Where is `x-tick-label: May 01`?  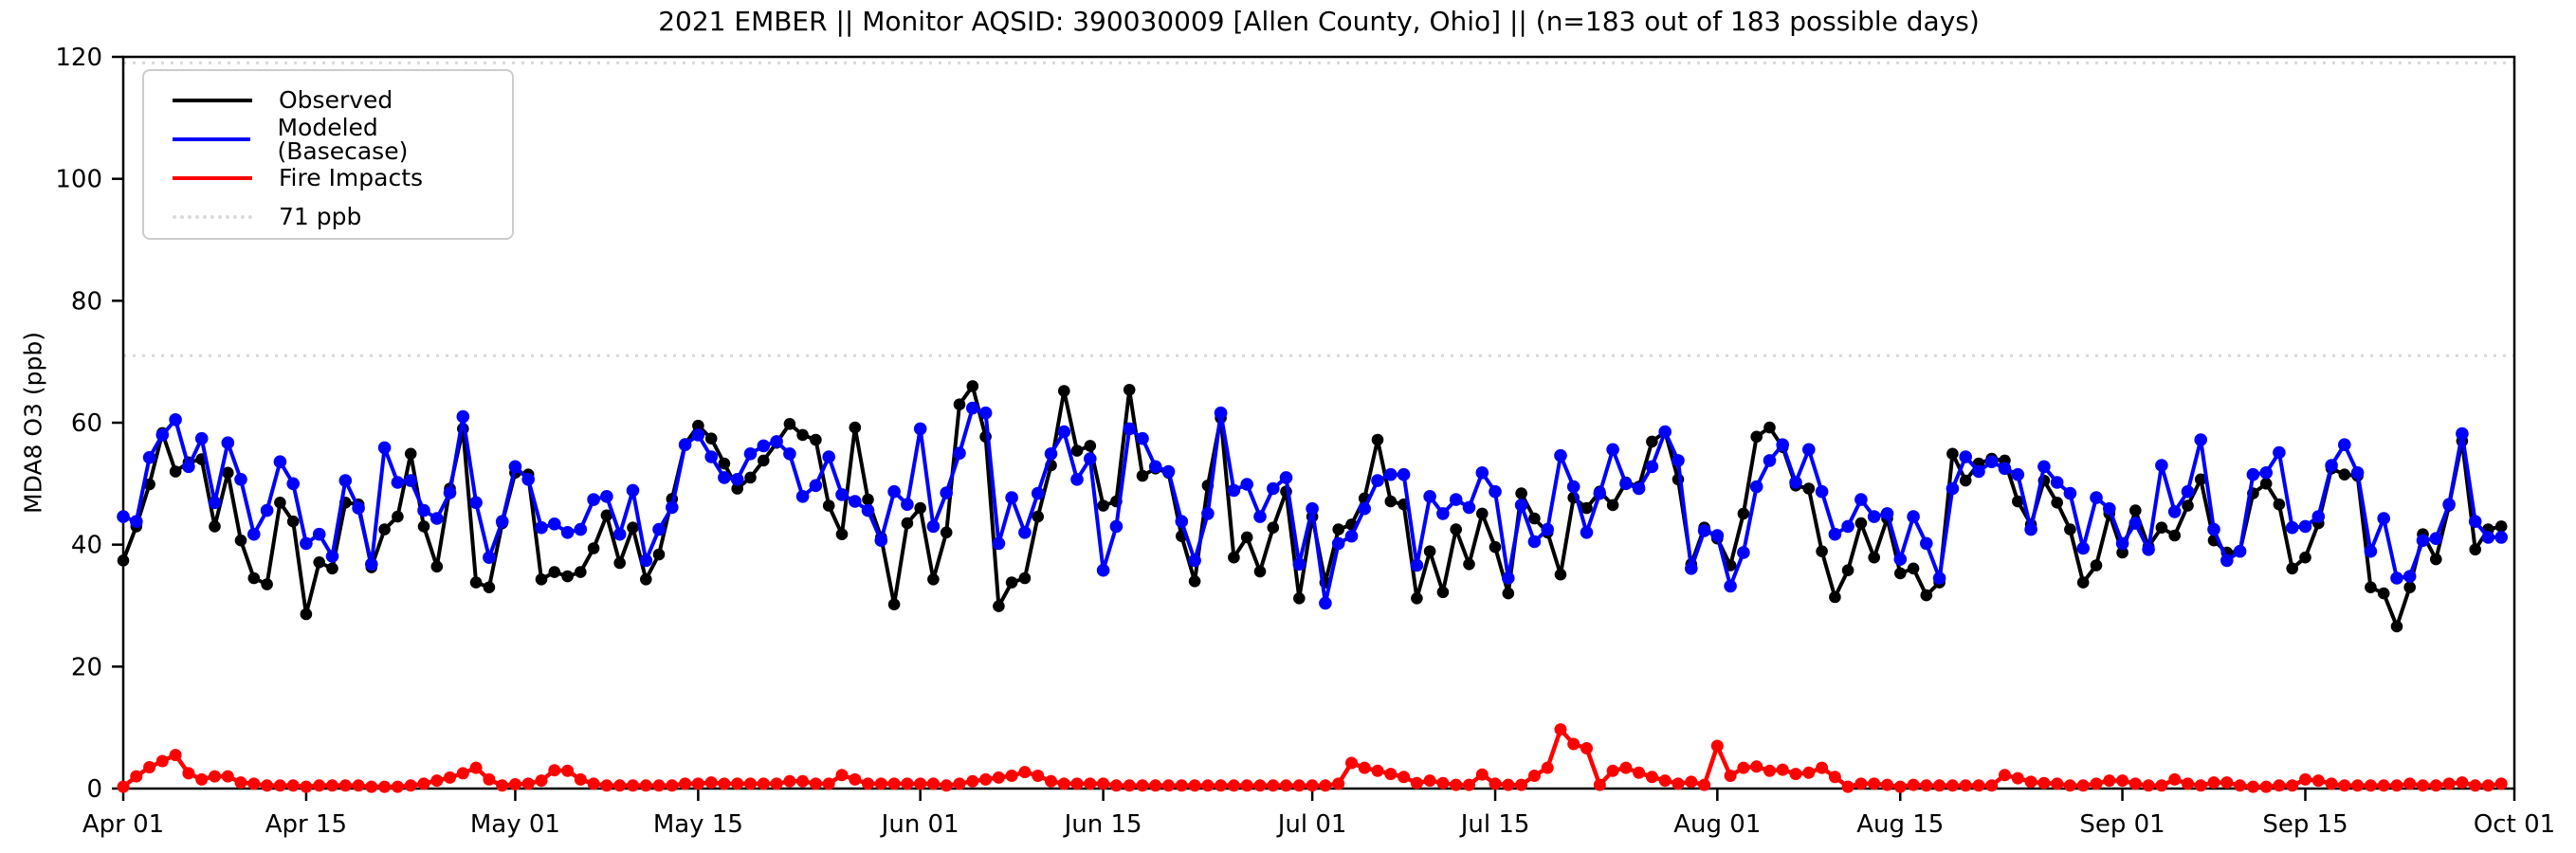
x-tick-label: May 01 is located at coordinates (515, 824).